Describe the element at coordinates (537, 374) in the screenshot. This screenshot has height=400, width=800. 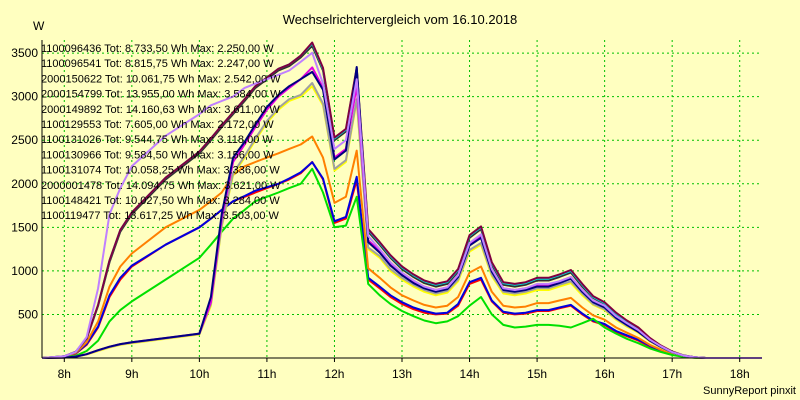
I see `x-tick-label-7: 15h` at that location.